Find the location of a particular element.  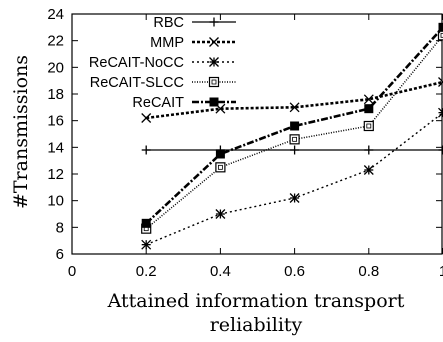

legend-item: MMP is located at coordinates (193, 43).